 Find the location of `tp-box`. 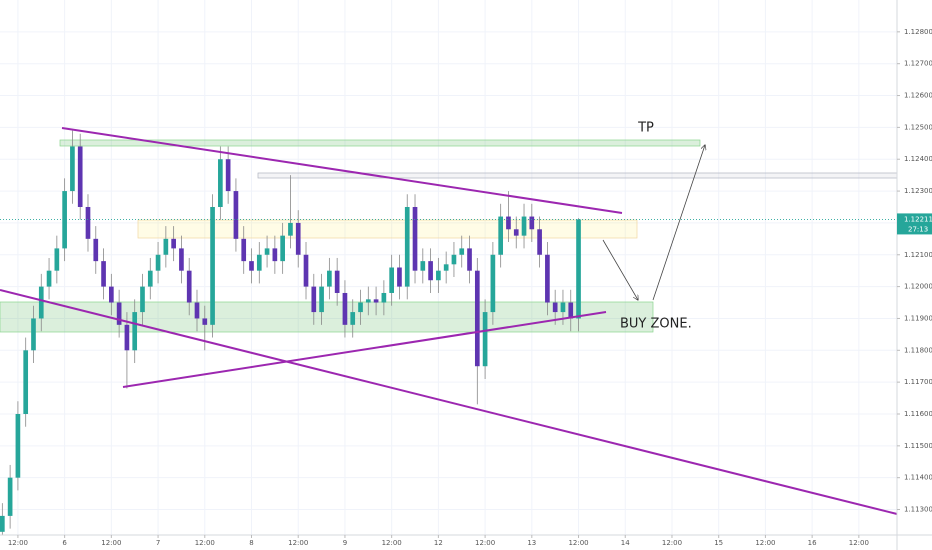

tp-box is located at coordinates (380, 143).